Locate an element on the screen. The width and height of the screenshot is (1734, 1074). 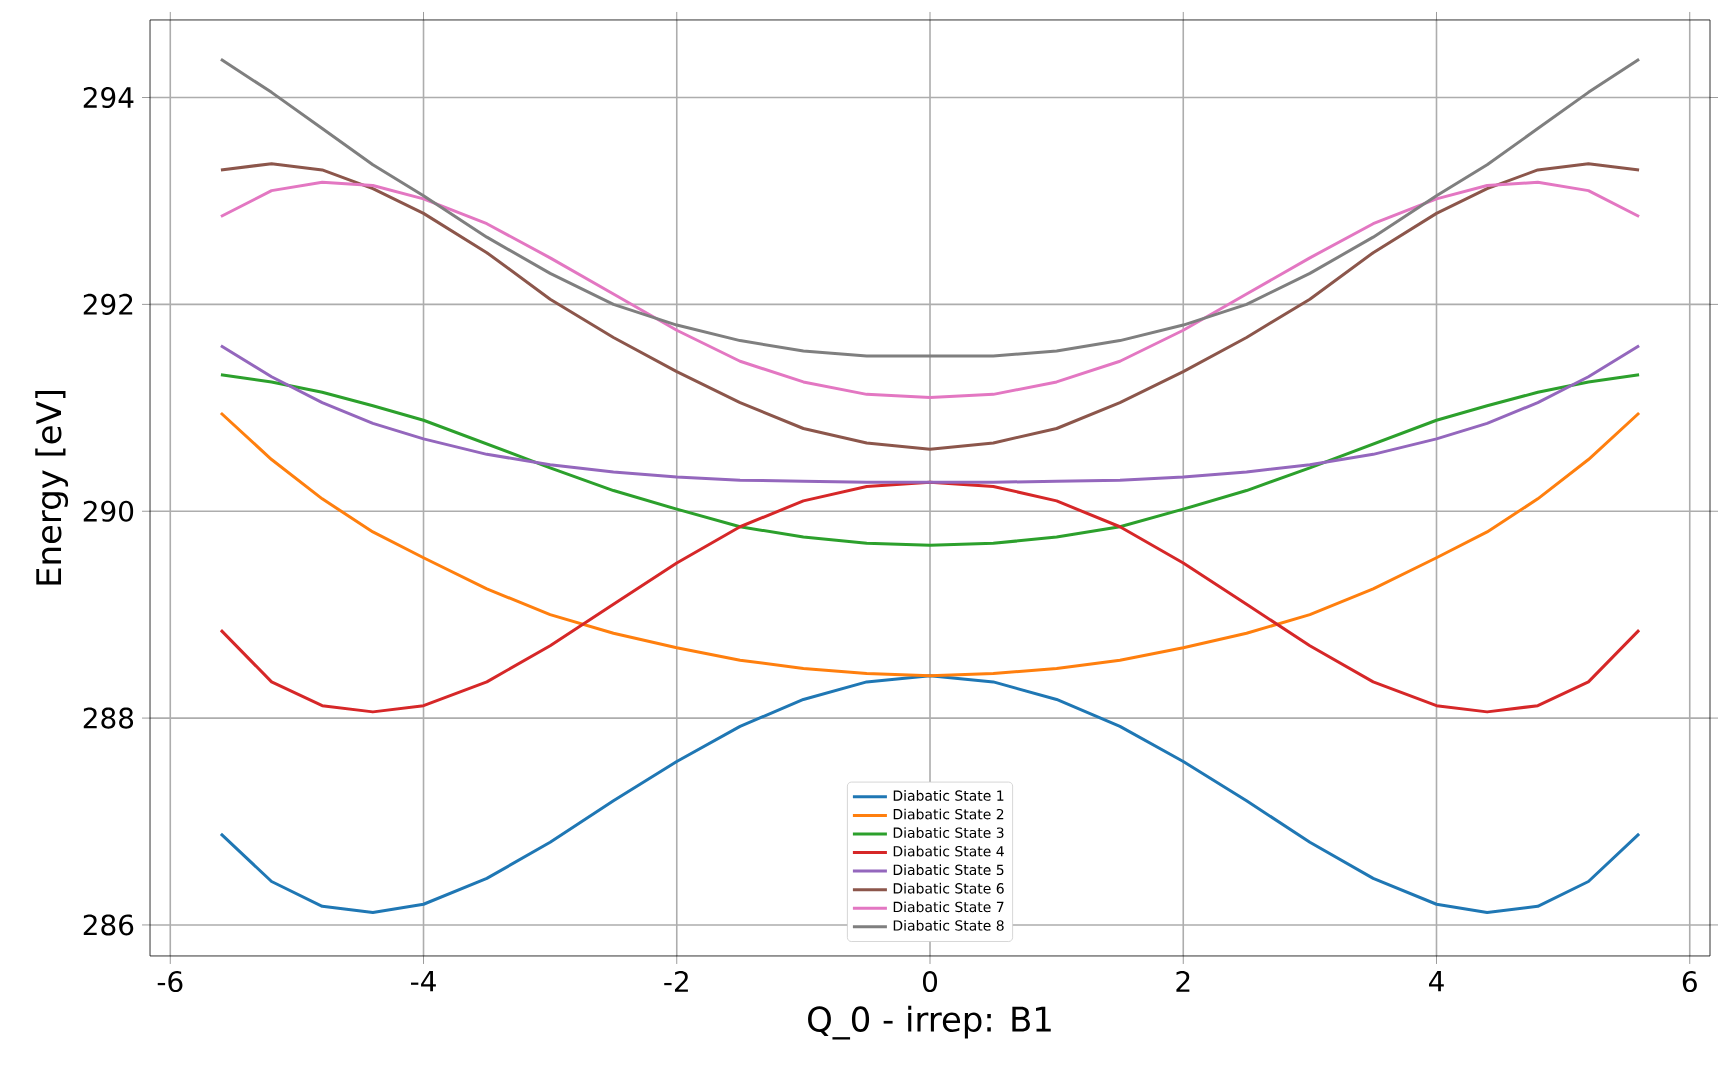
y-tick-label: 292 is located at coordinates (108, 304).